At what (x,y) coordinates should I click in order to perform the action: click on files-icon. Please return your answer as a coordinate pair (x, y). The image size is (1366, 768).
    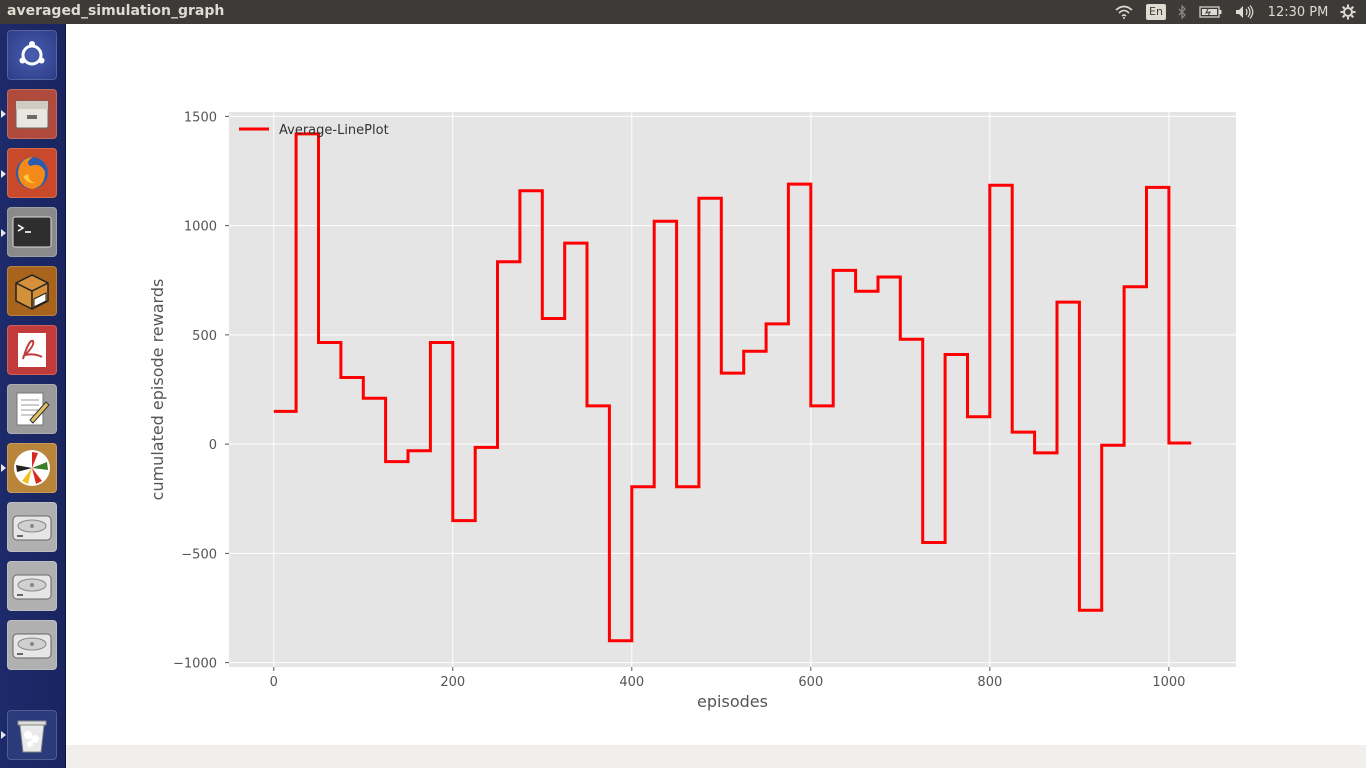
    Looking at the image, I should click on (32, 114).